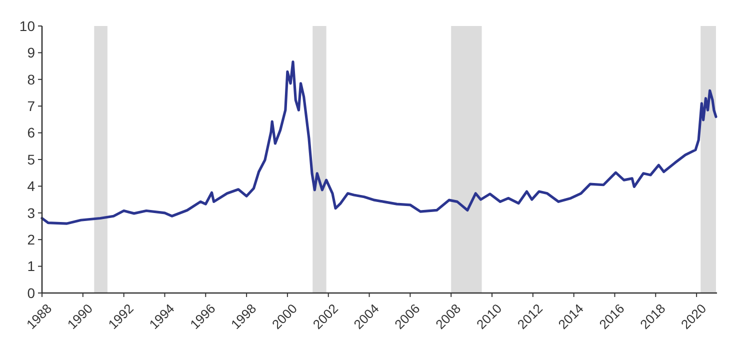  I want to click on y-tick-label: 3, so click(31, 212).